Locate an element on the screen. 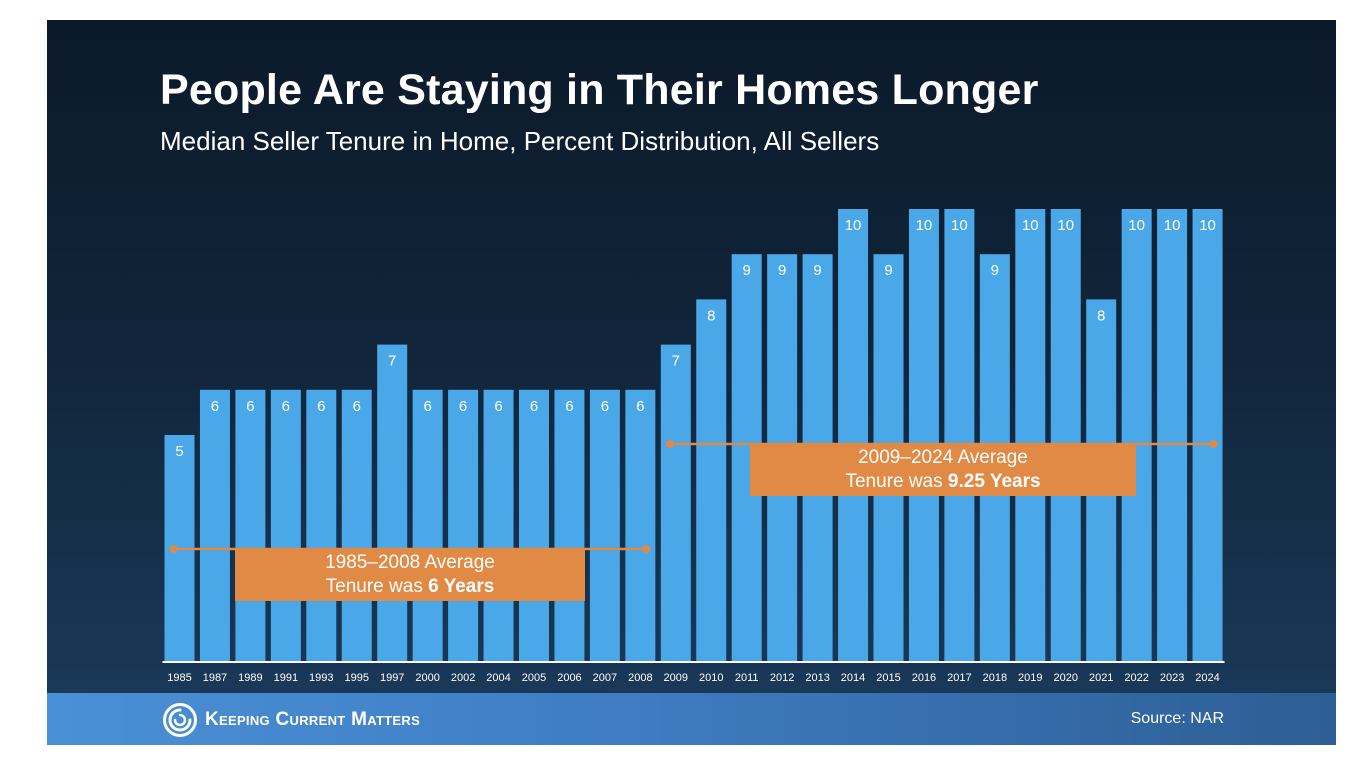 The width and height of the screenshot is (1361, 764). chart-title: People Are Staying in Their Homes Longer is located at coordinates (599, 90).